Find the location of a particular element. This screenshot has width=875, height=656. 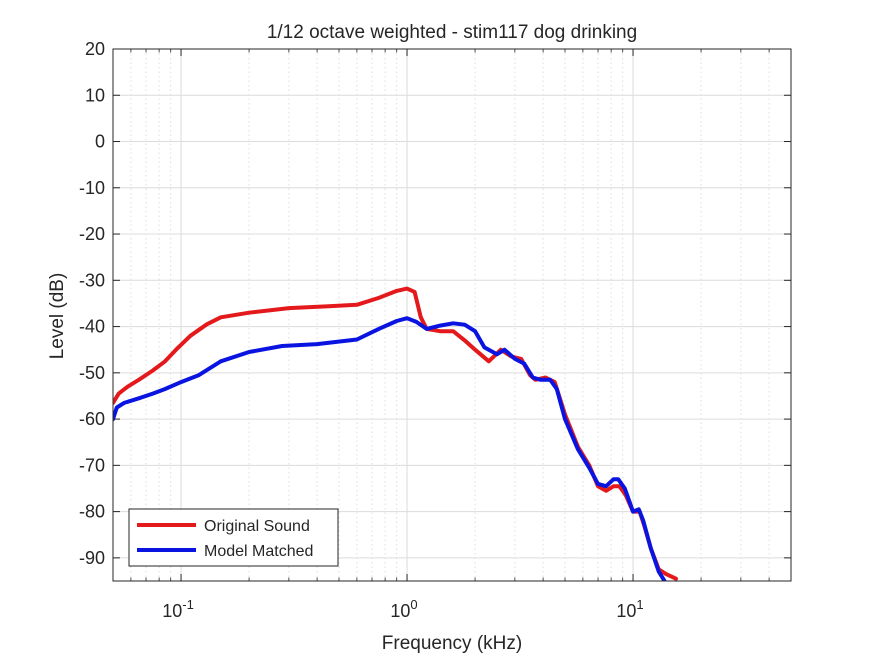

y-axis-label: Level (dB) is located at coordinates (57, 316).